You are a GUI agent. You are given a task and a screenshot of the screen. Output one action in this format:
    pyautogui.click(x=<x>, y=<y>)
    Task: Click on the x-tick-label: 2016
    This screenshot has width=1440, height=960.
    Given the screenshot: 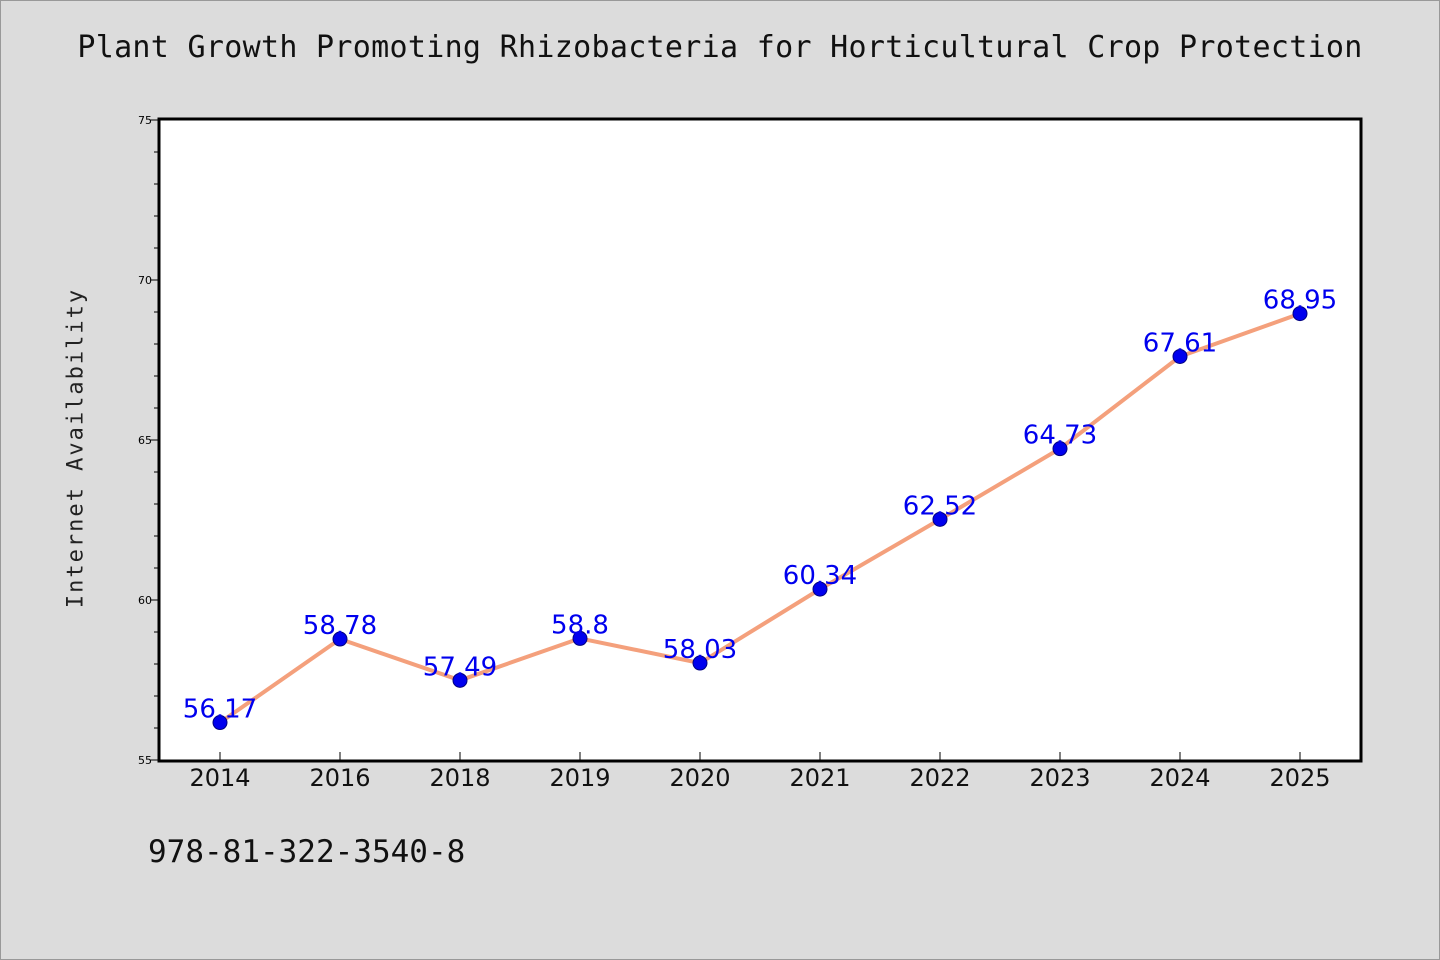 What is the action you would take?
    pyautogui.click(x=339, y=778)
    